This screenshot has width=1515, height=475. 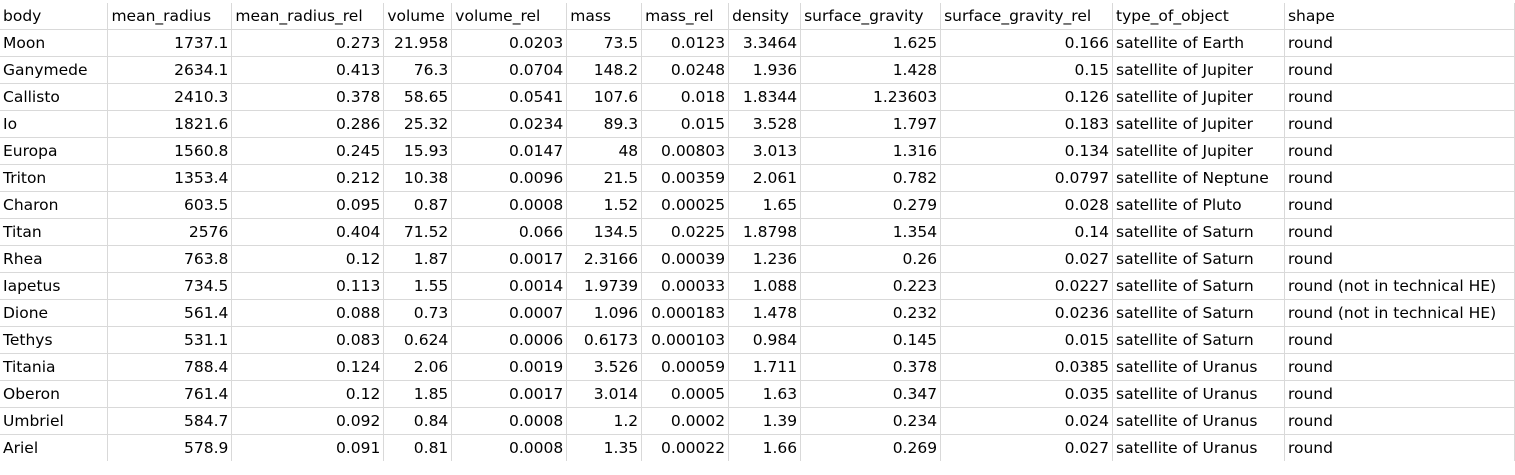 What do you see at coordinates (170, 259) in the screenshot?
I see `cell-mean-radius: 763.8` at bounding box center [170, 259].